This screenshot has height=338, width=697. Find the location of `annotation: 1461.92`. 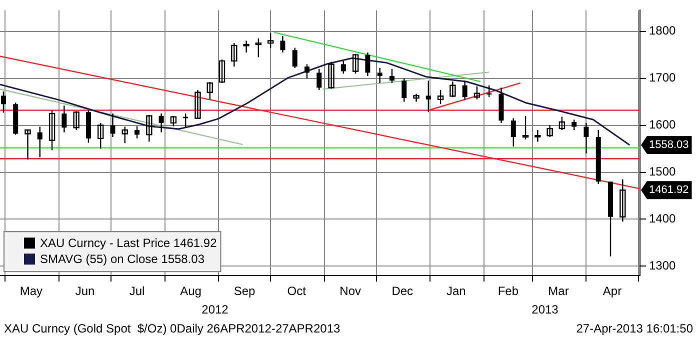

annotation: 1461.92 is located at coordinates (669, 190).